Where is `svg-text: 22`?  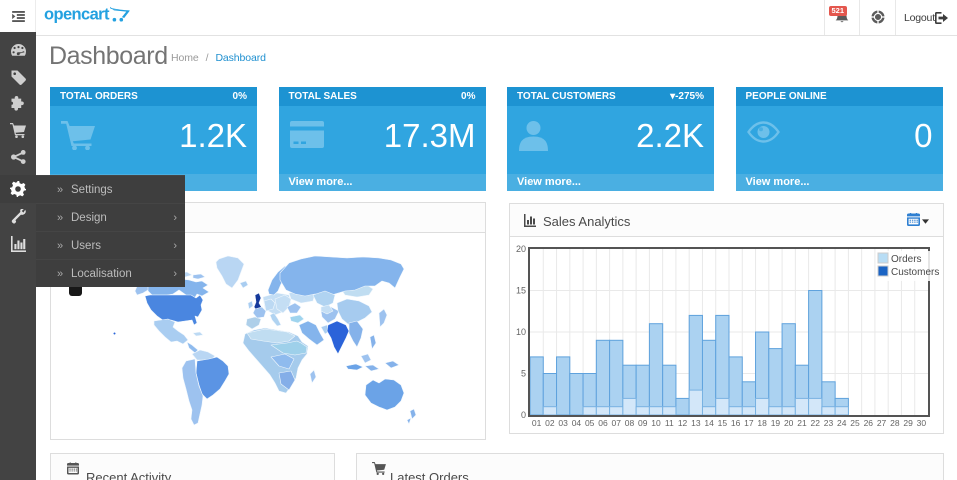
svg-text: 22 is located at coordinates (815, 423).